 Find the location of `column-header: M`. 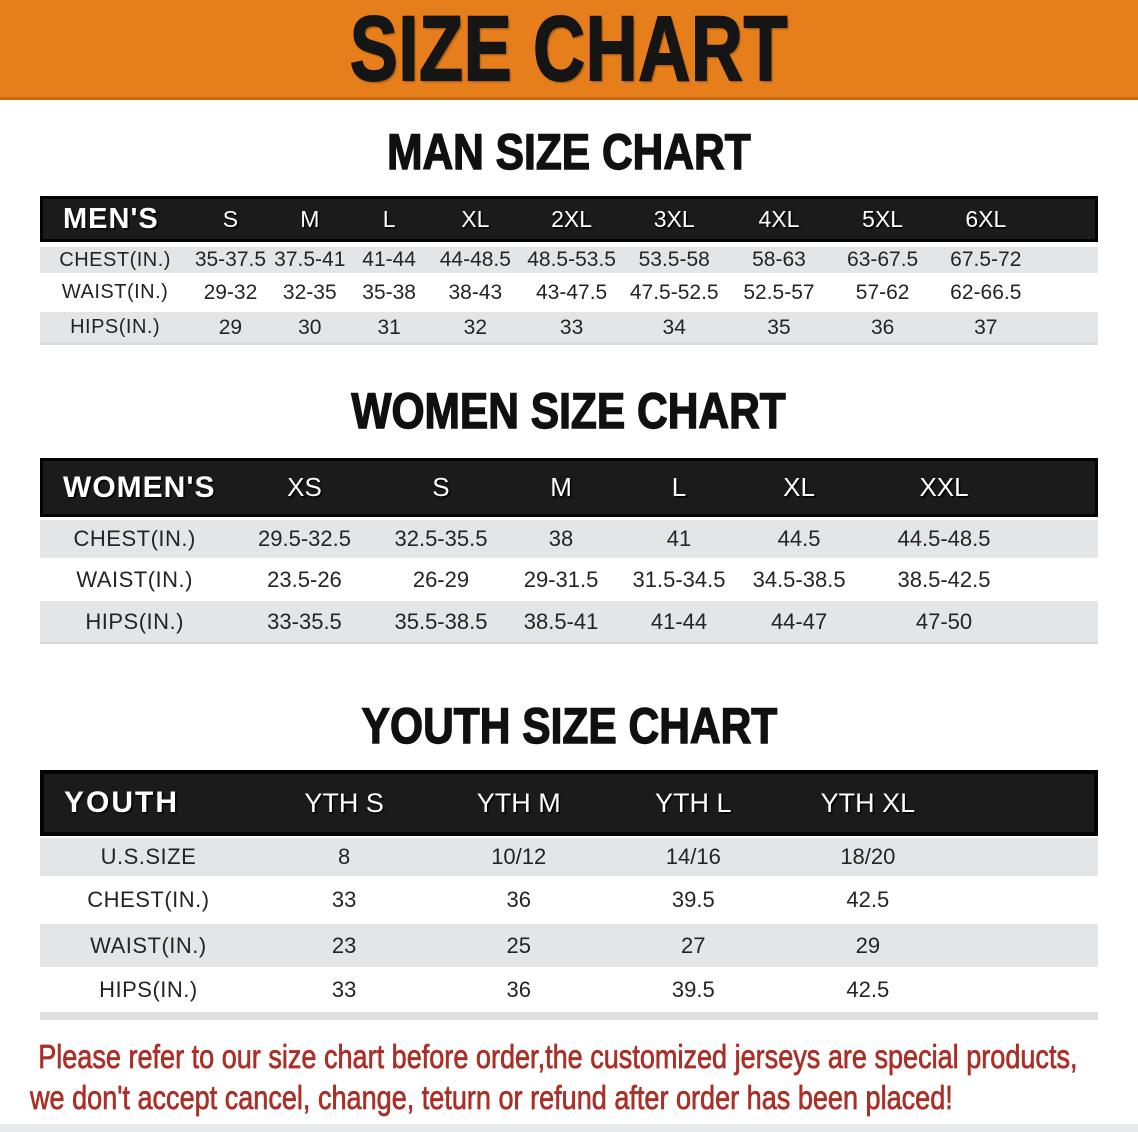

column-header: M is located at coordinates (561, 487).